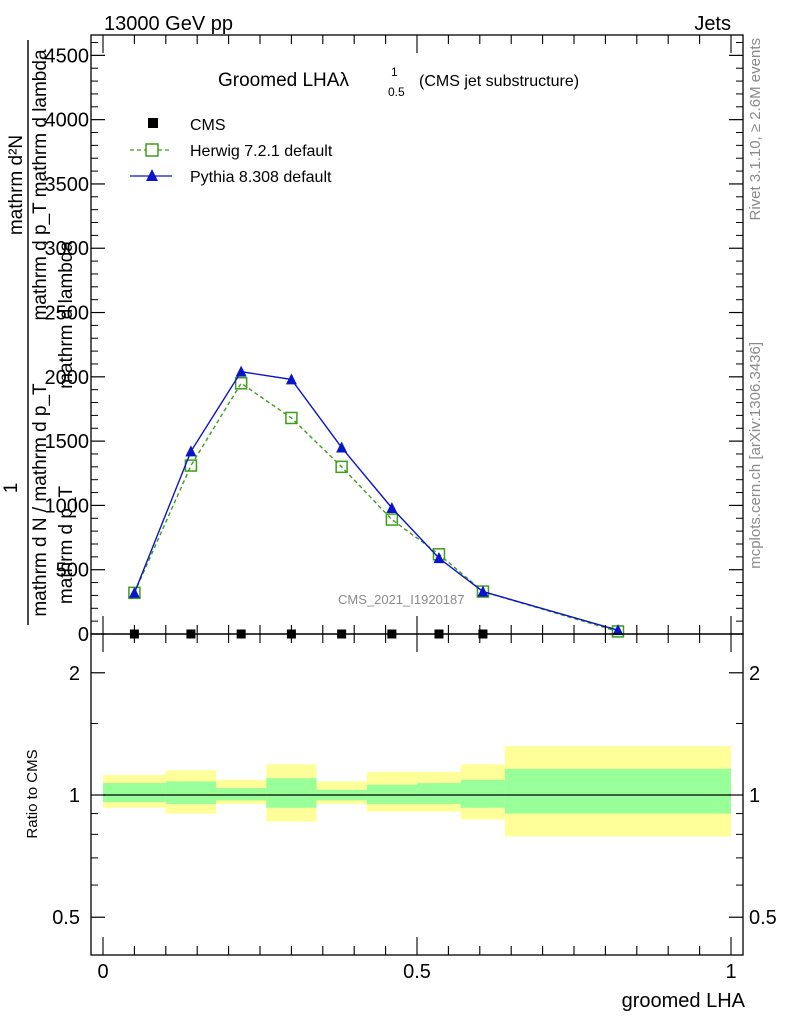 The height and width of the screenshot is (1024, 786). Describe the element at coordinates (152, 150) in the screenshot. I see `legend-herwig-marker` at that location.